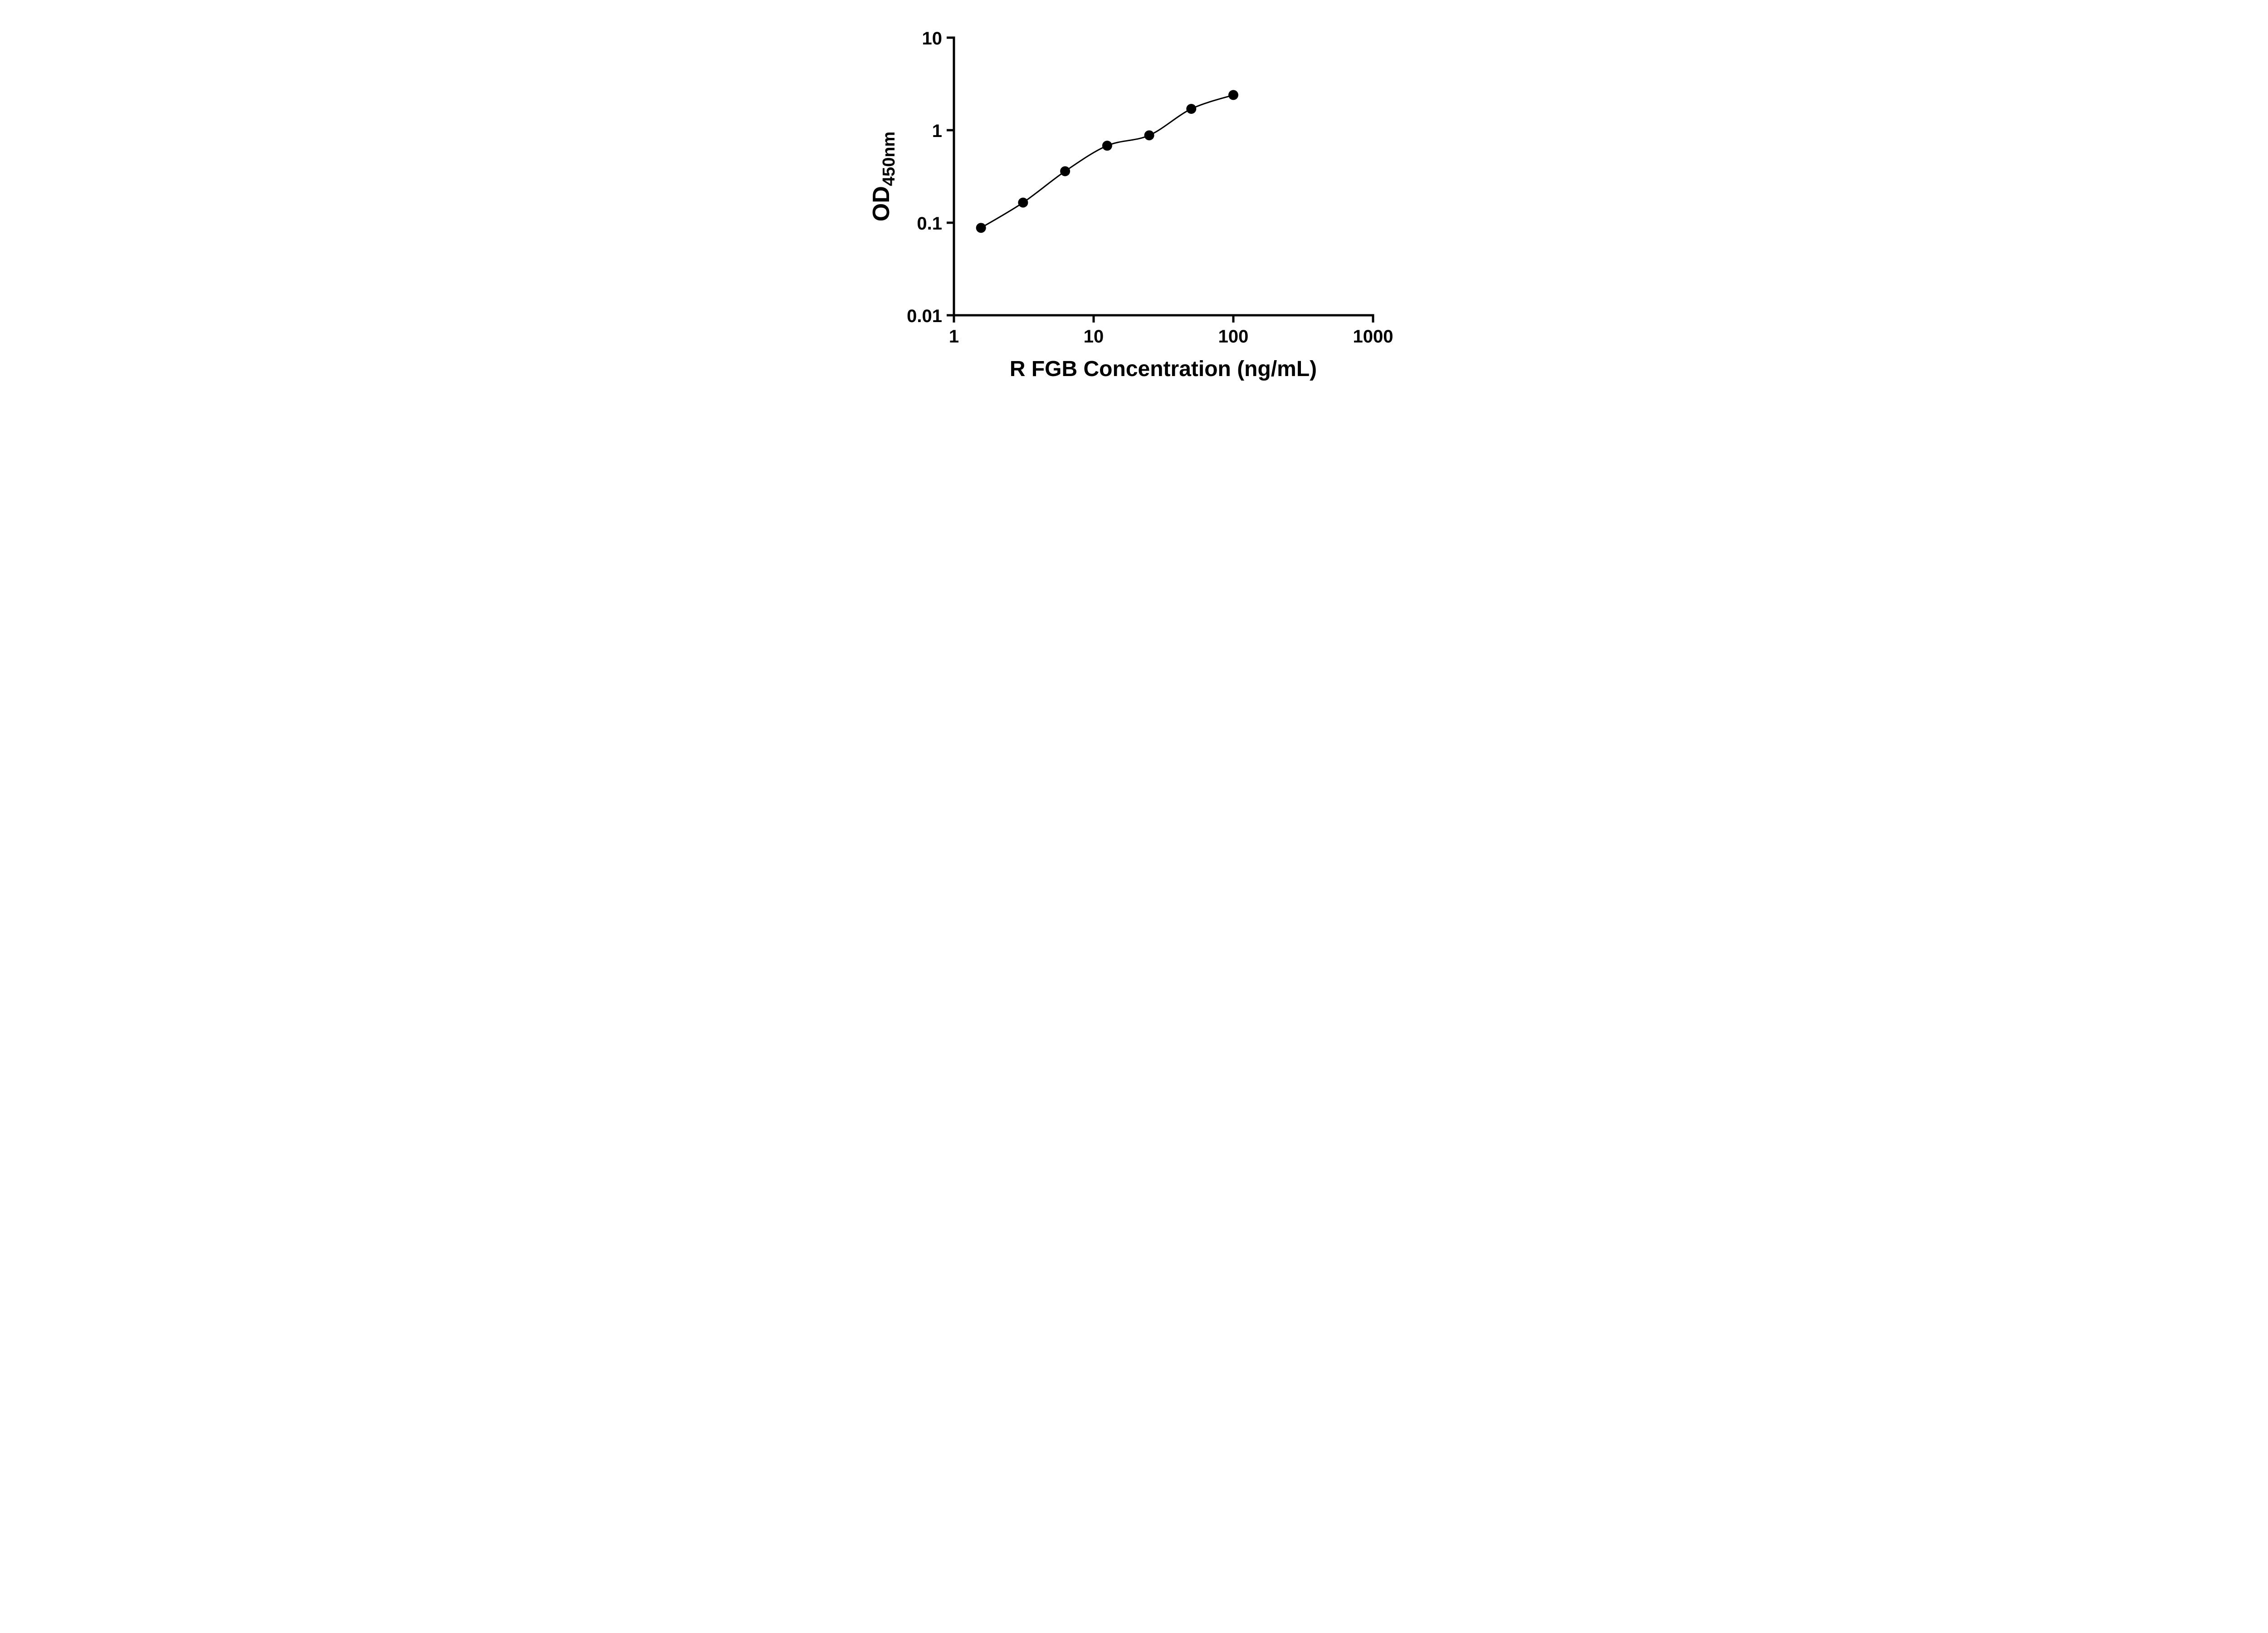  I want to click on y-axis-tick-label: 1, so click(937, 131).